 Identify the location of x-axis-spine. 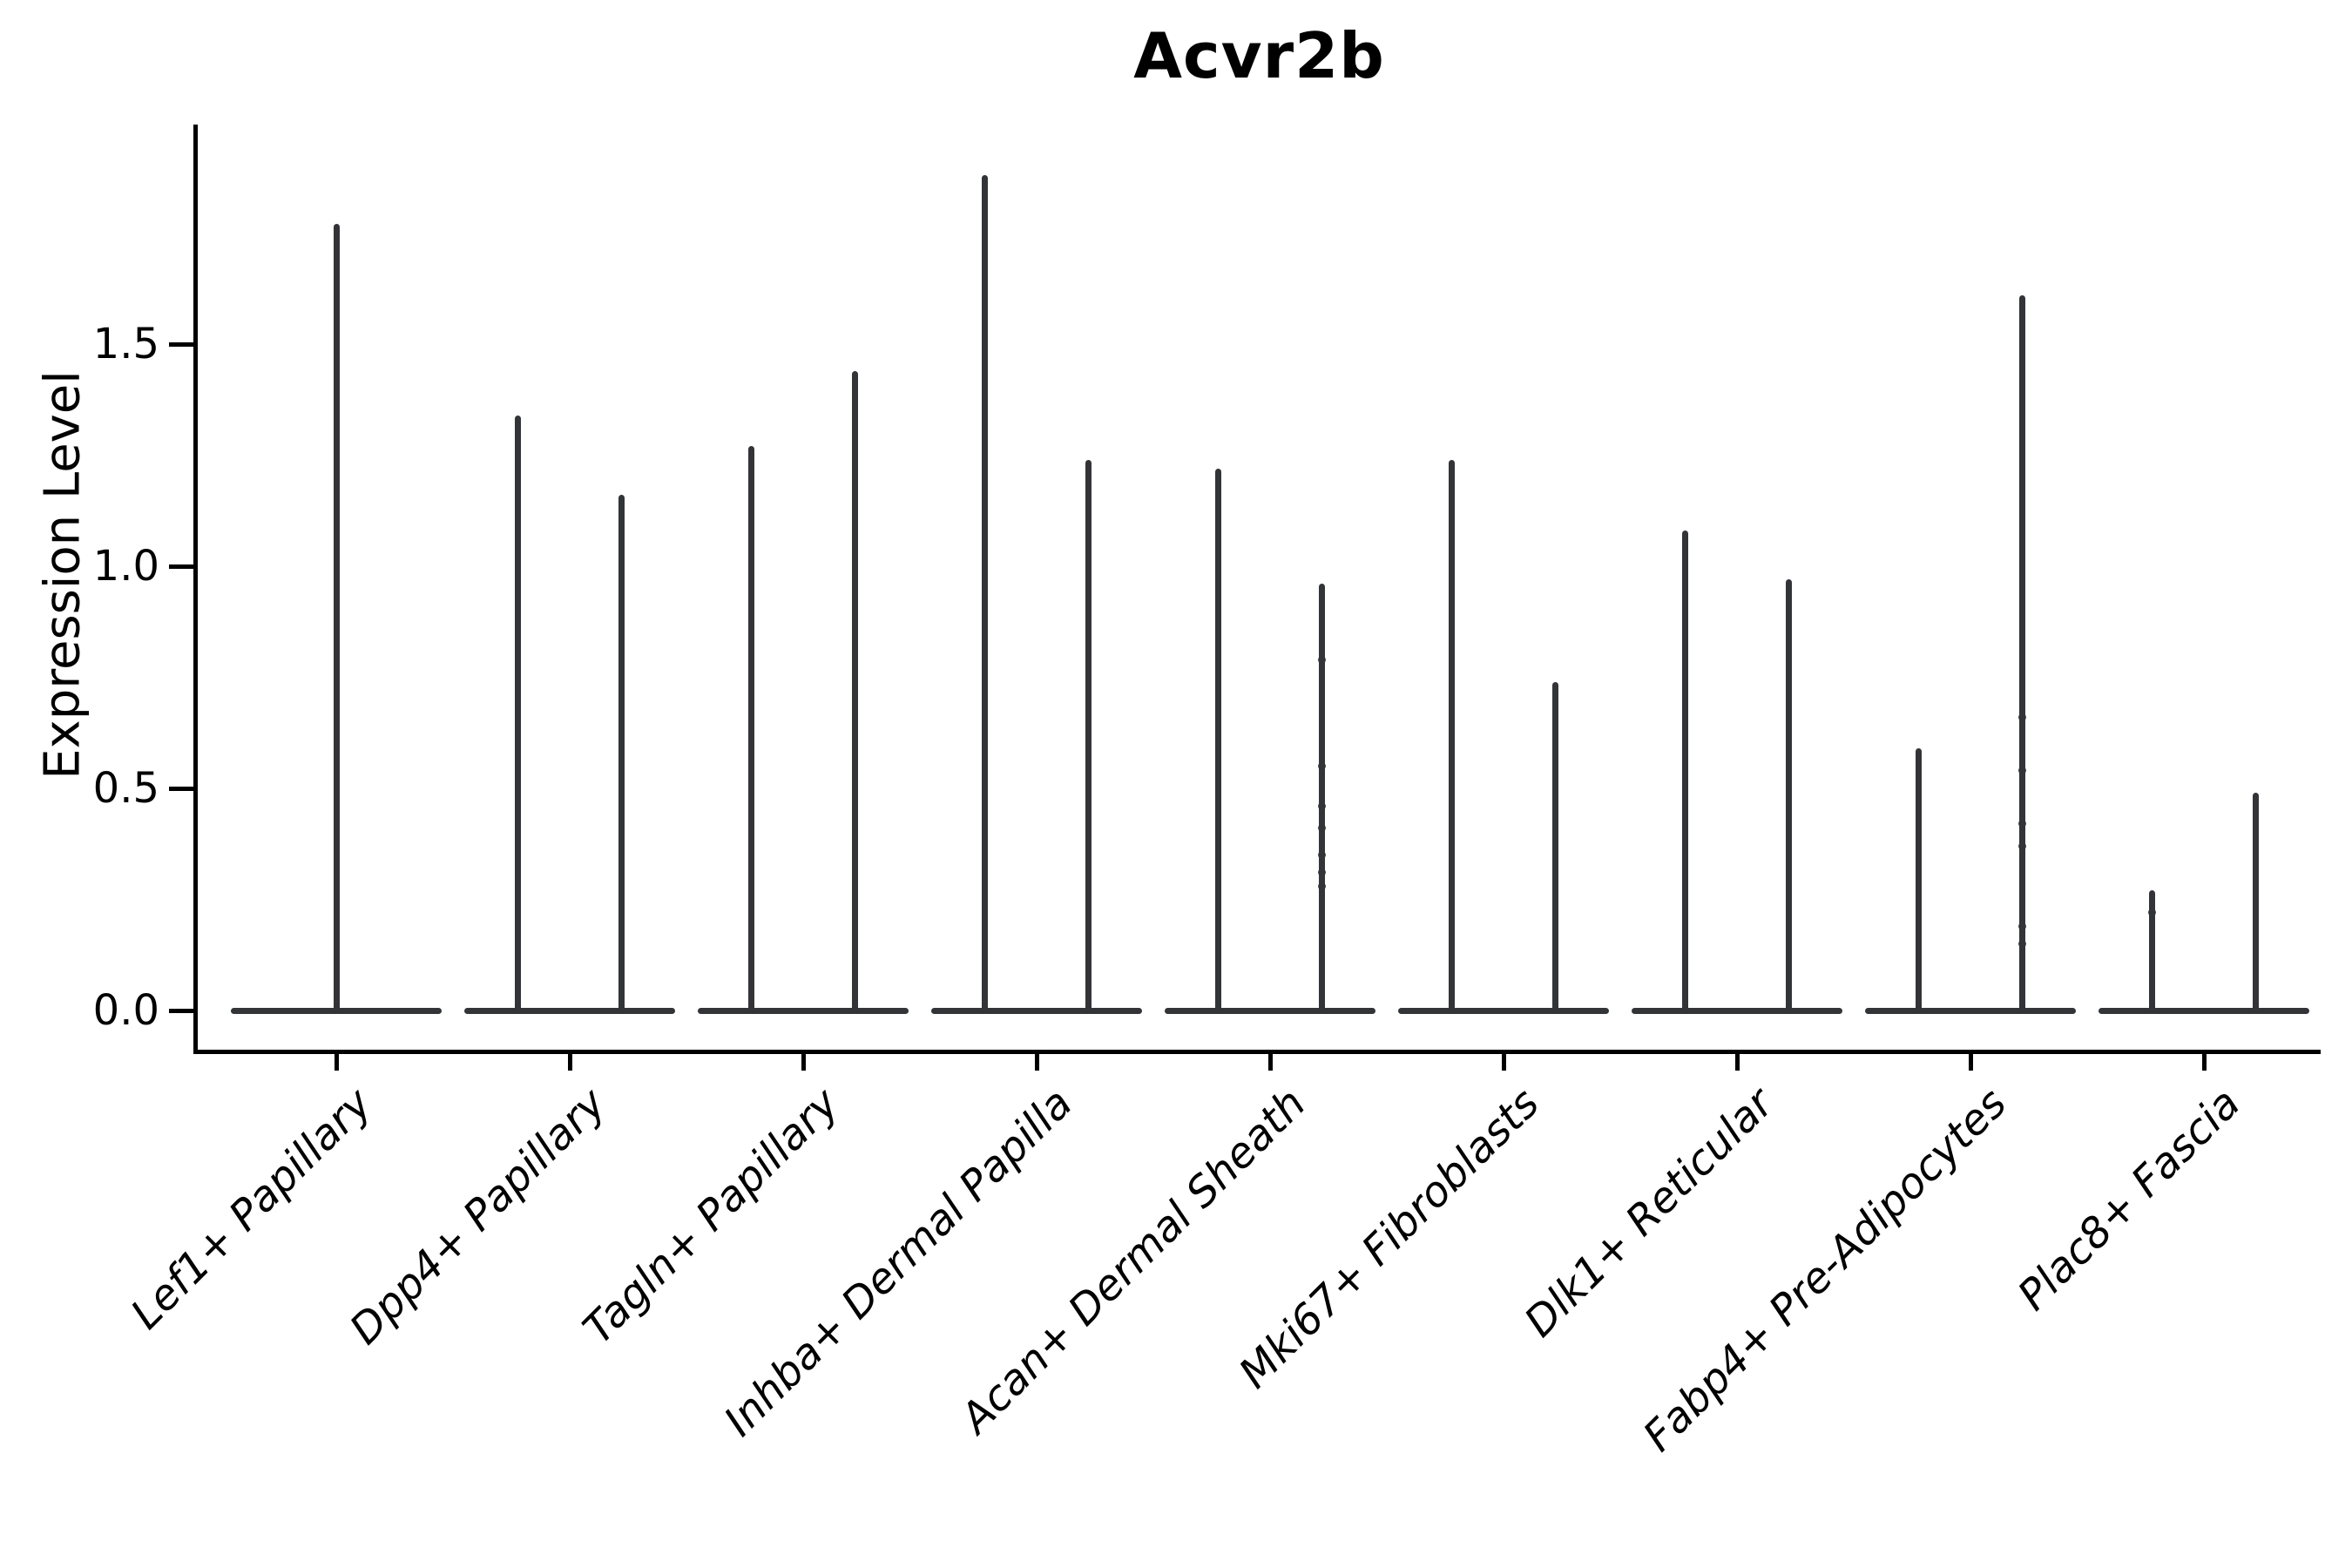
(1257, 1052).